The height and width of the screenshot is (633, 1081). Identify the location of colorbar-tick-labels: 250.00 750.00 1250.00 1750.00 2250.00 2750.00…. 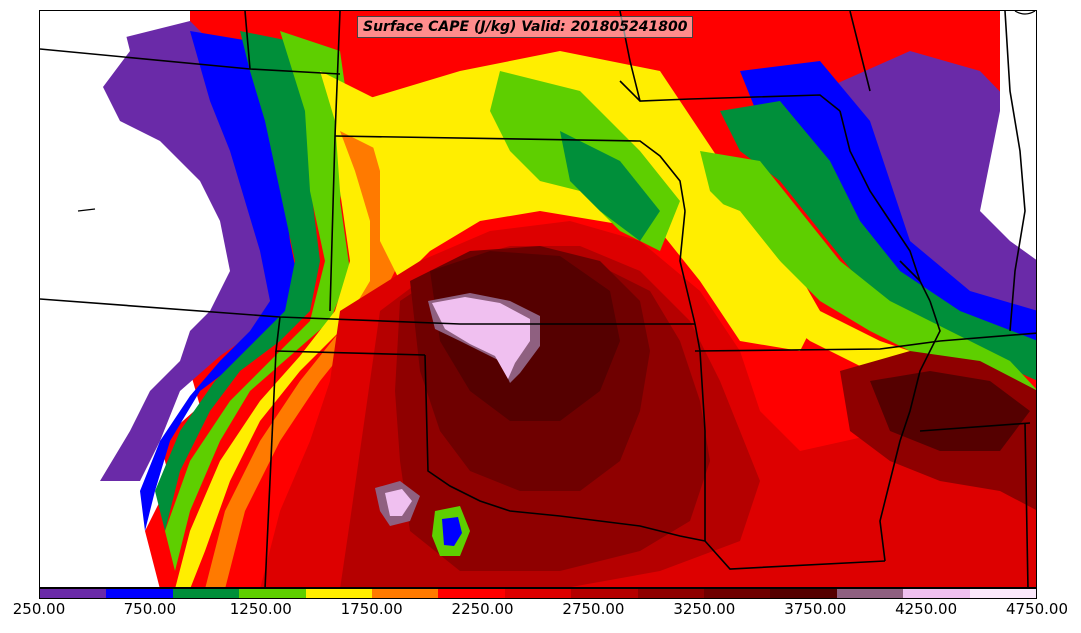
(540, 615).